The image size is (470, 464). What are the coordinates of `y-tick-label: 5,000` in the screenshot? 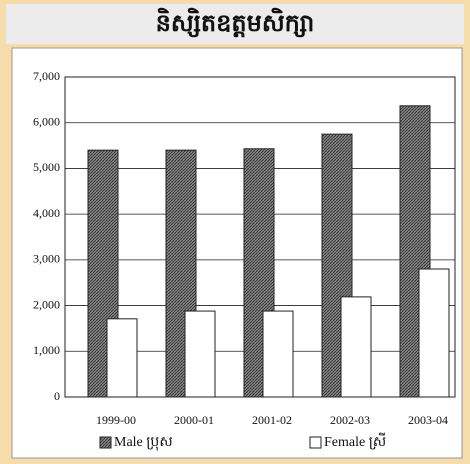 It's located at (46, 167).